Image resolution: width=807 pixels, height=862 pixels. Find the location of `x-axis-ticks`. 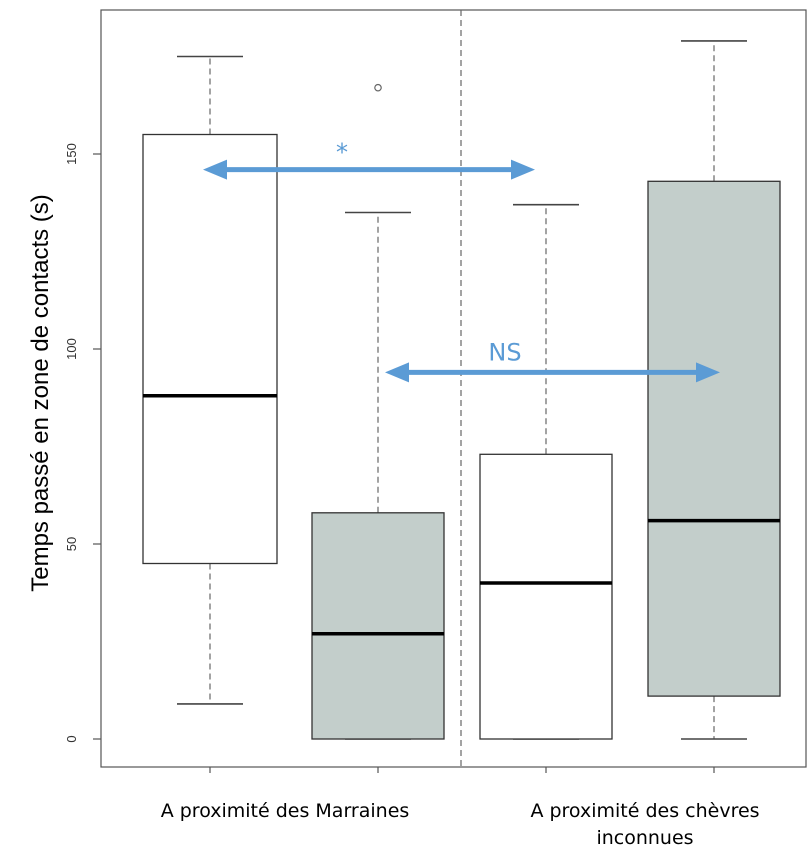

x-axis-ticks is located at coordinates (462, 770).